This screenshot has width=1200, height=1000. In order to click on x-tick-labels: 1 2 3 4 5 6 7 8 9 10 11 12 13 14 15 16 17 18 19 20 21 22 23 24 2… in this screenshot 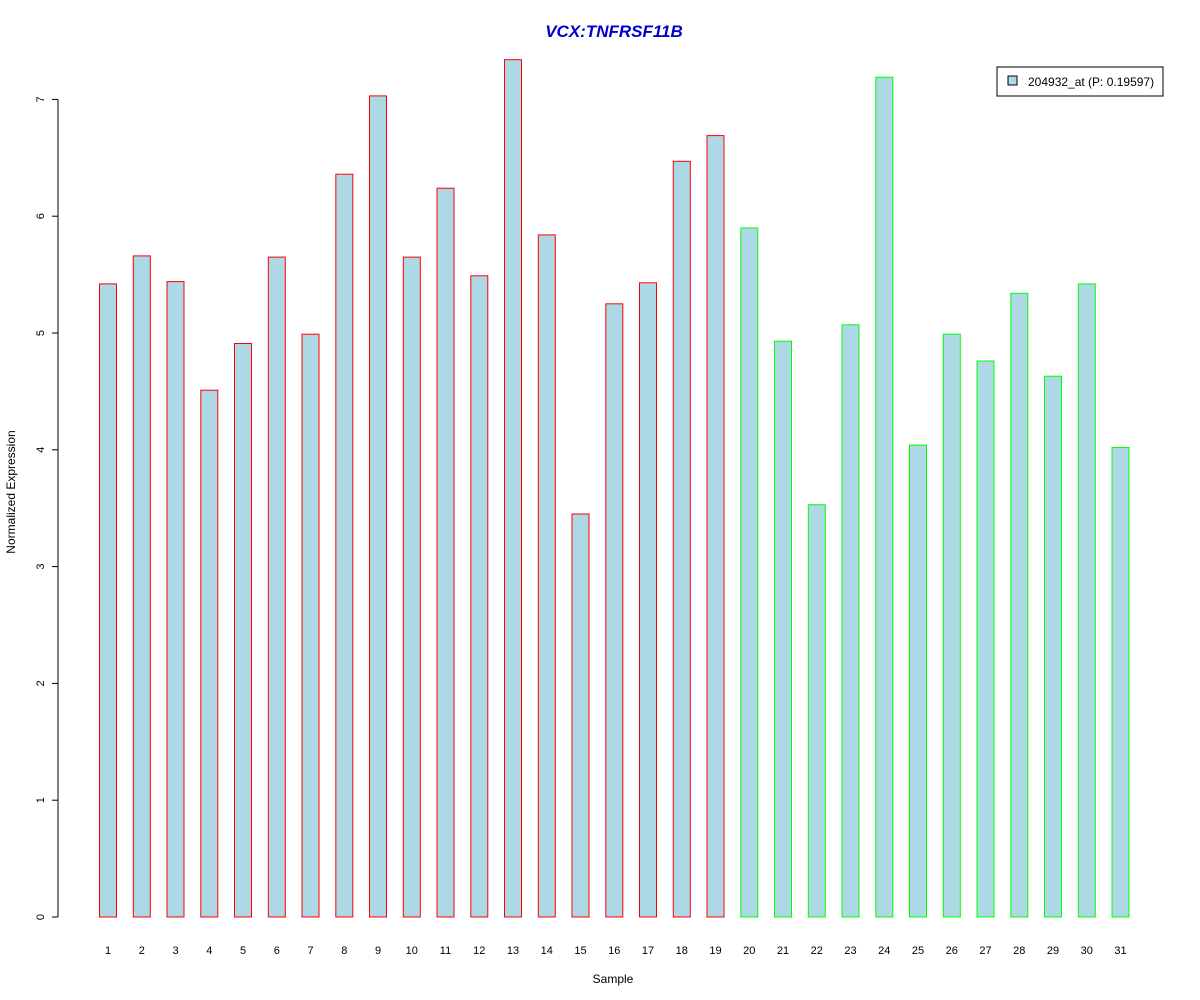, I will do `click(616, 951)`.